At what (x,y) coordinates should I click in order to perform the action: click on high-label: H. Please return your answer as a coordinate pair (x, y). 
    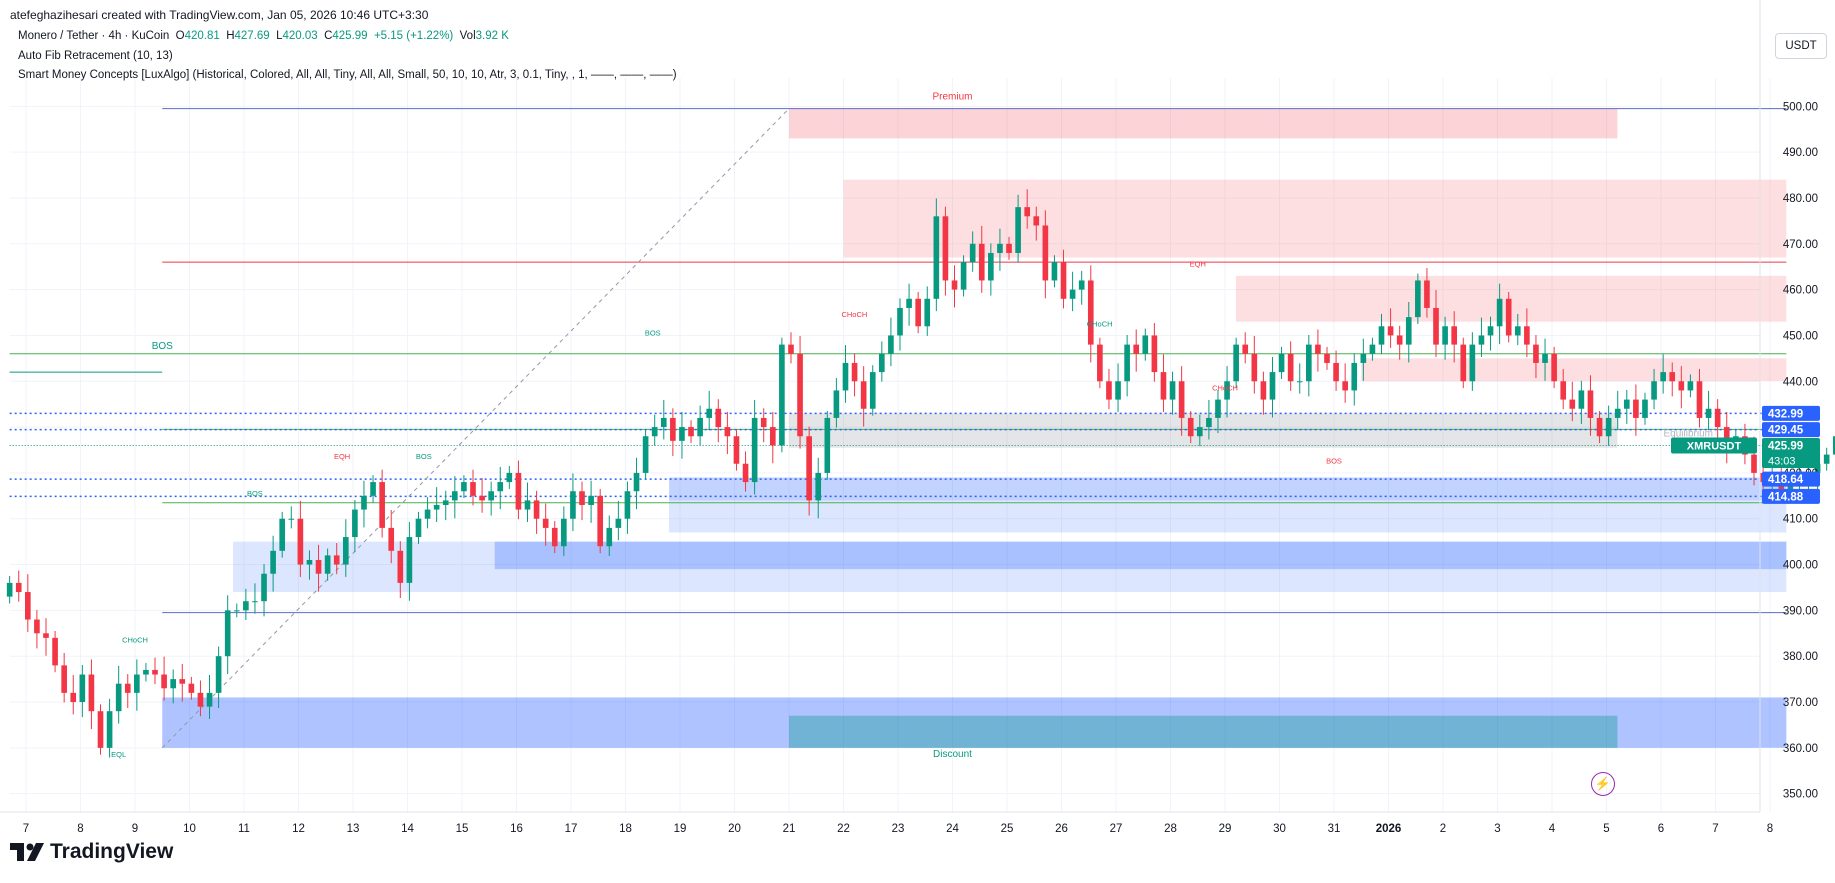
    Looking at the image, I should click on (230, 36).